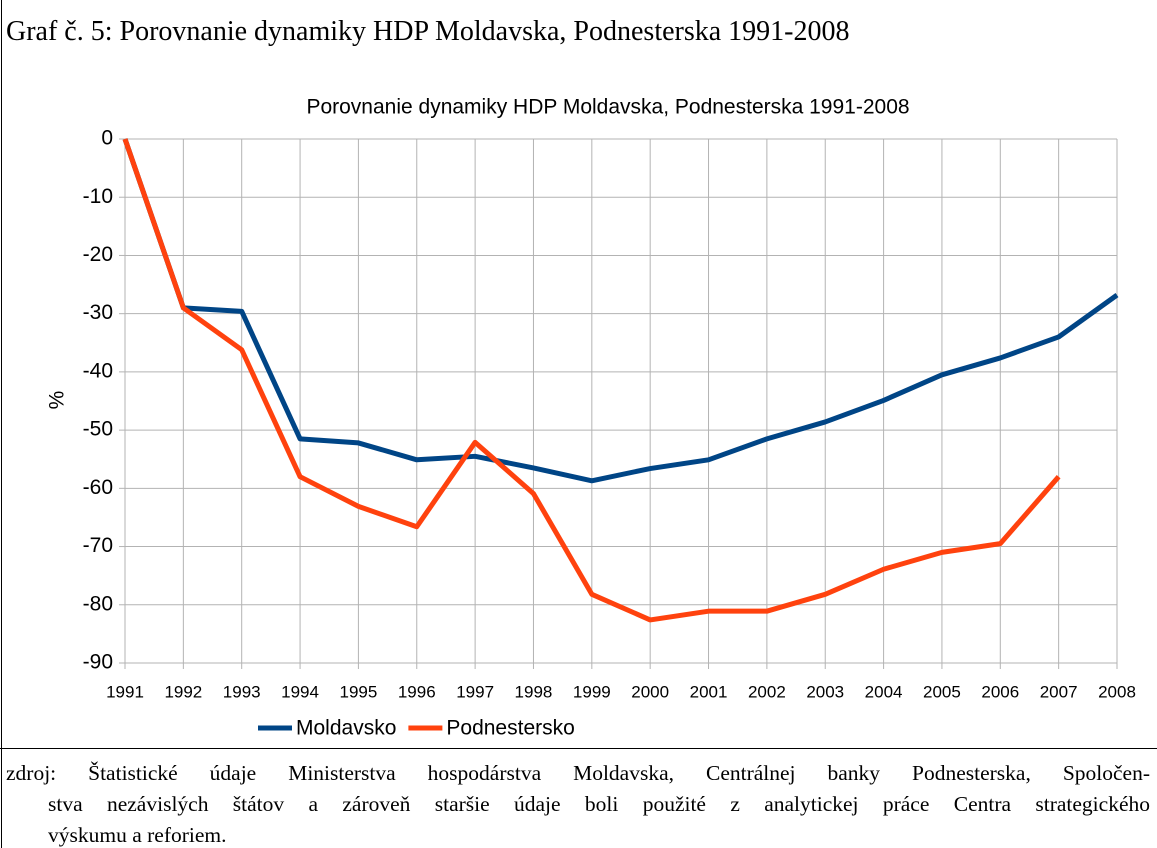 Image resolution: width=1157 pixels, height=848 pixels. I want to click on y-tick-label: -80, so click(98, 603).